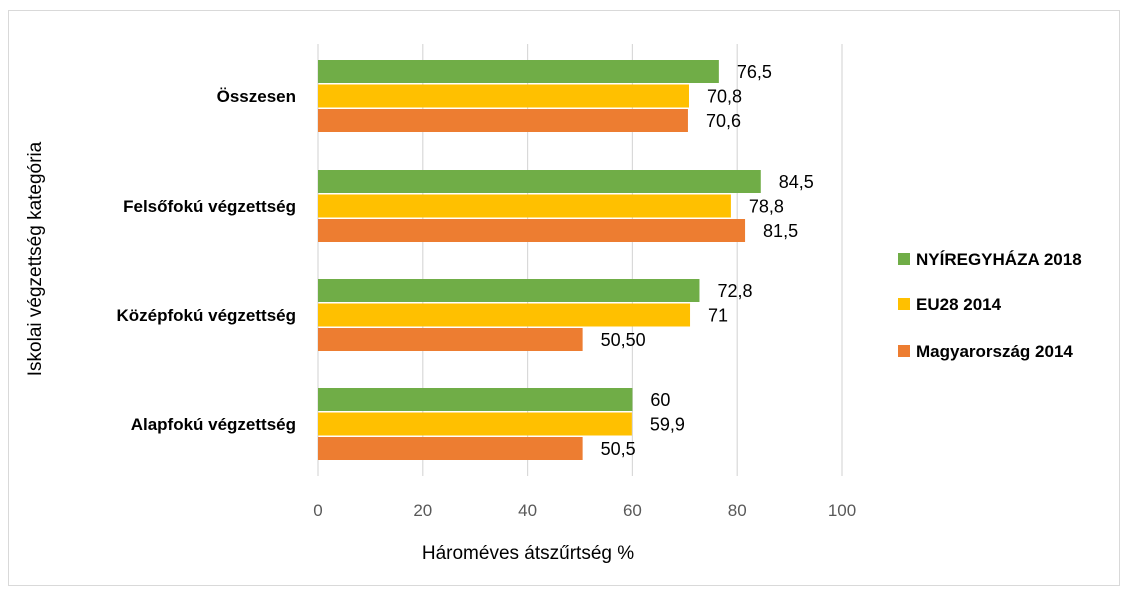  Describe the element at coordinates (317, 510) in the screenshot. I see `x-tick-label: 0` at that location.